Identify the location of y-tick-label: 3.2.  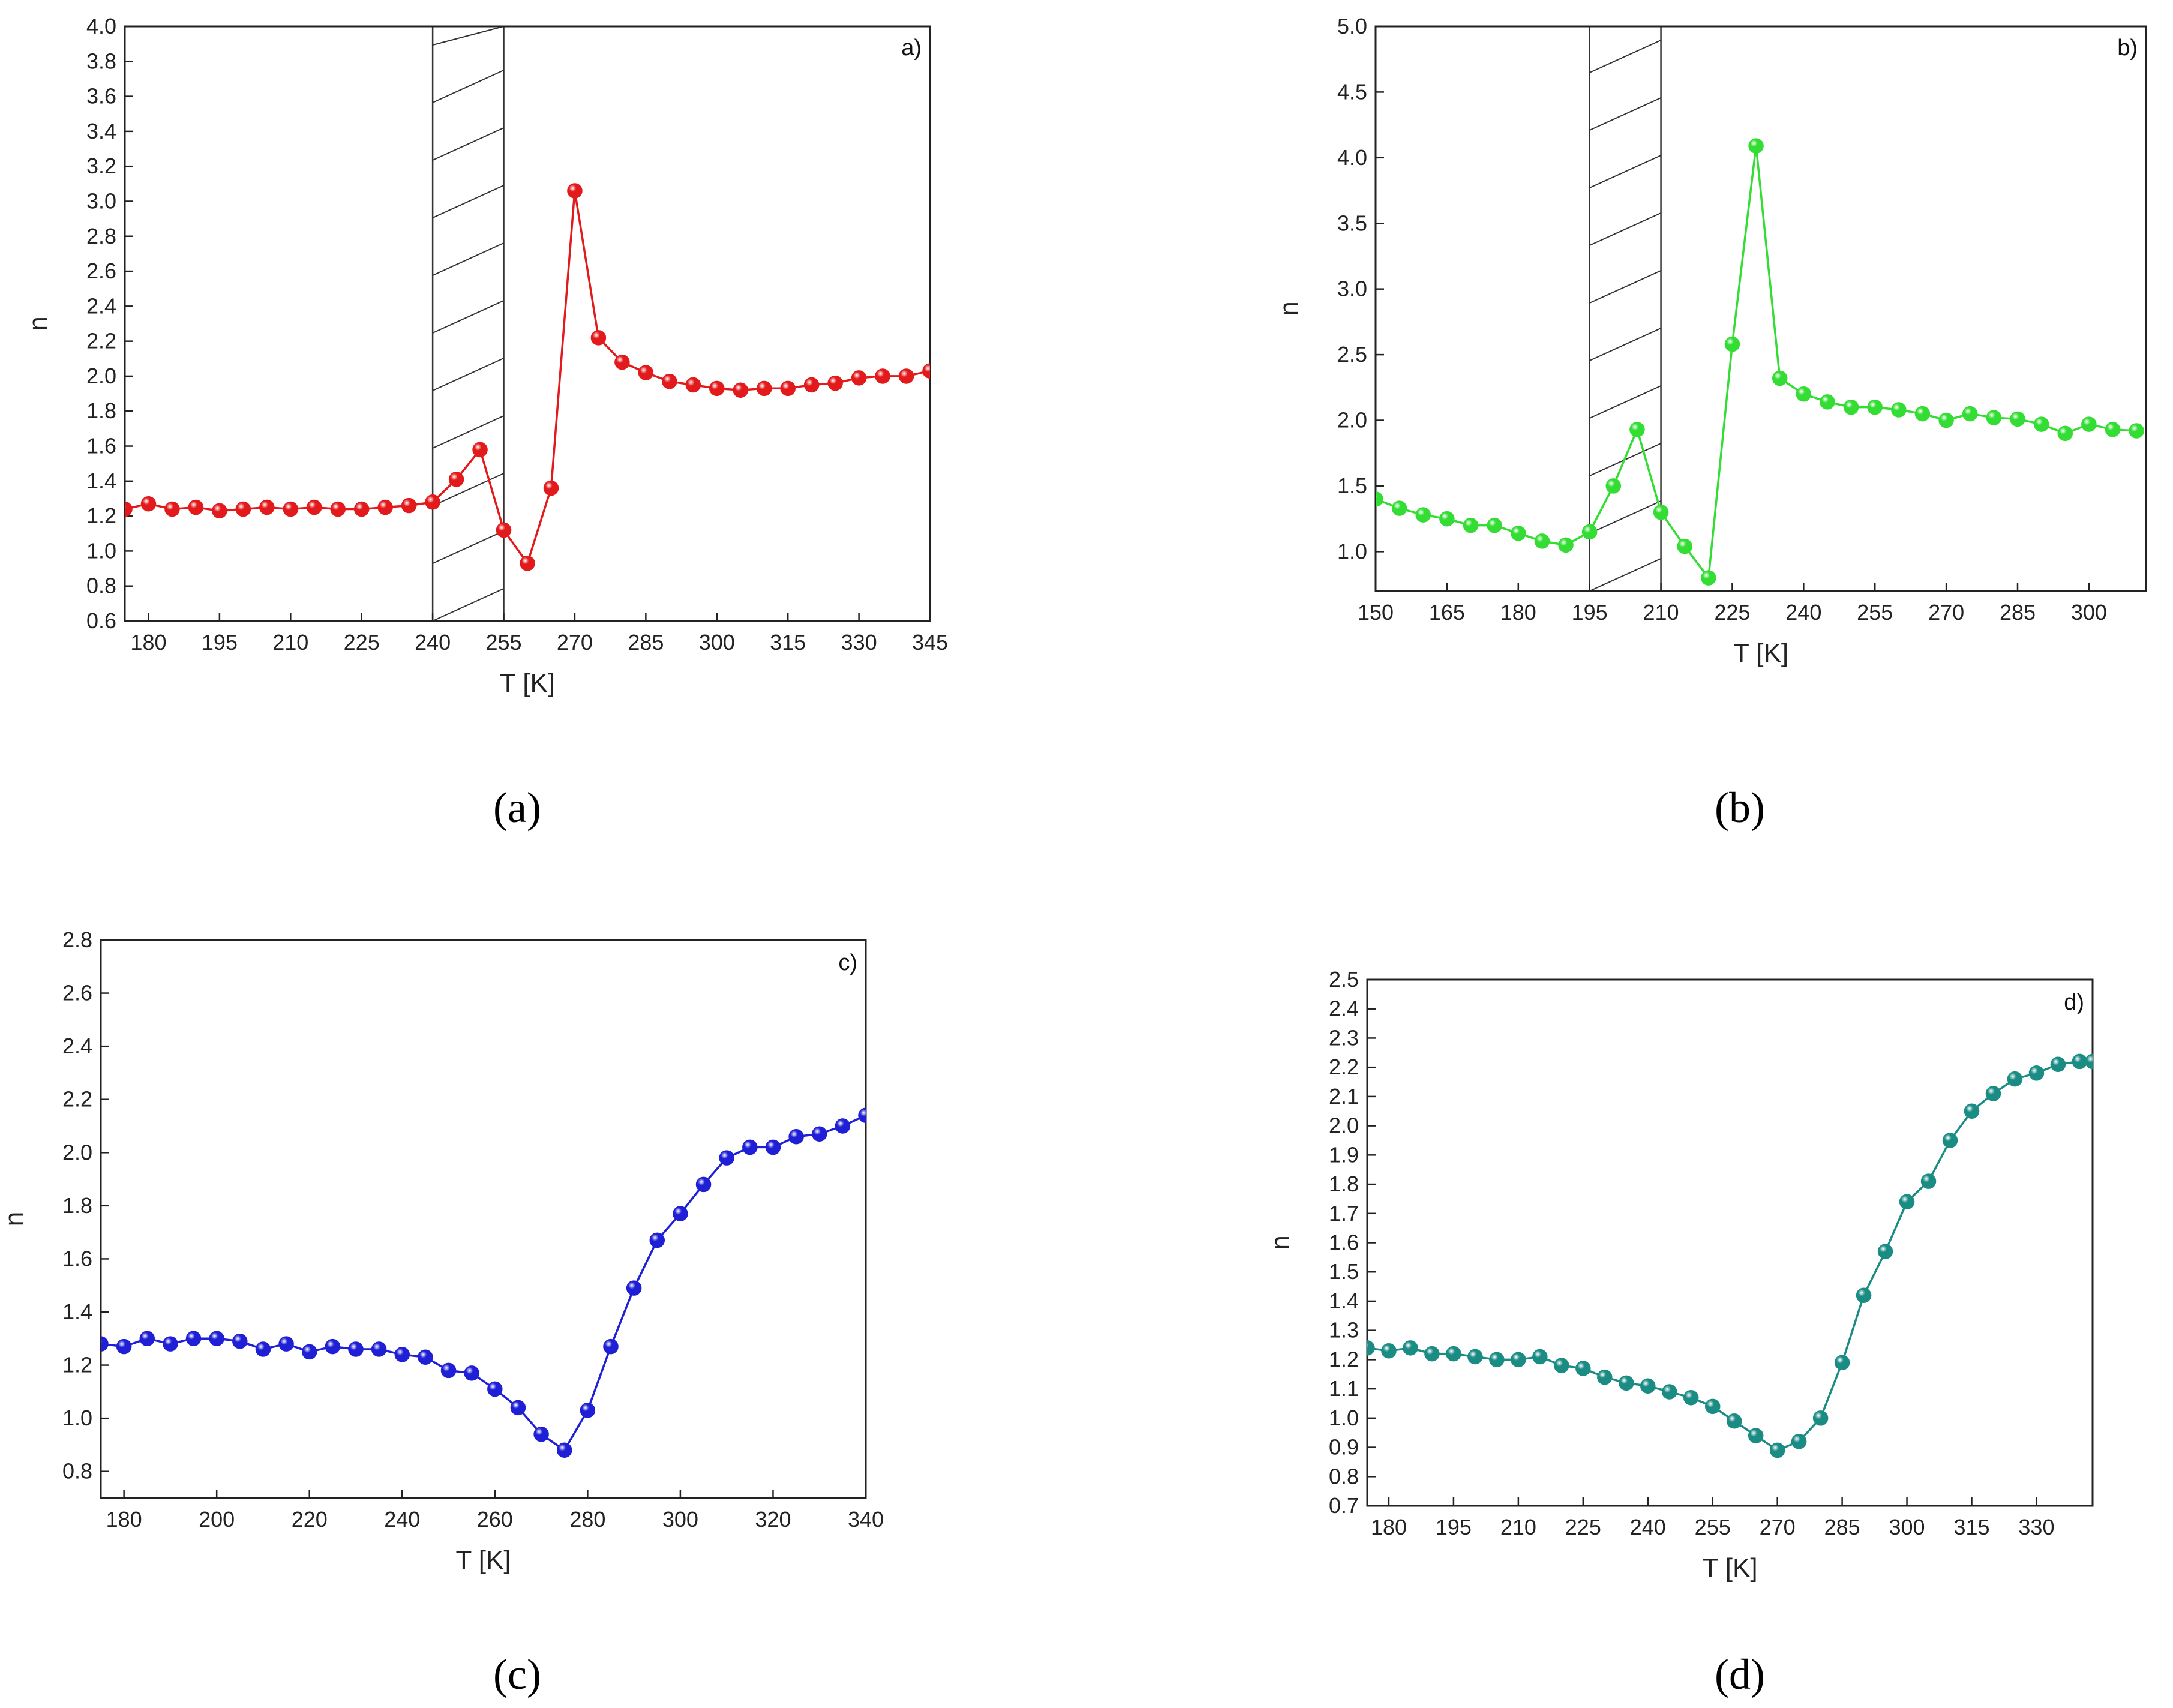
(101, 166).